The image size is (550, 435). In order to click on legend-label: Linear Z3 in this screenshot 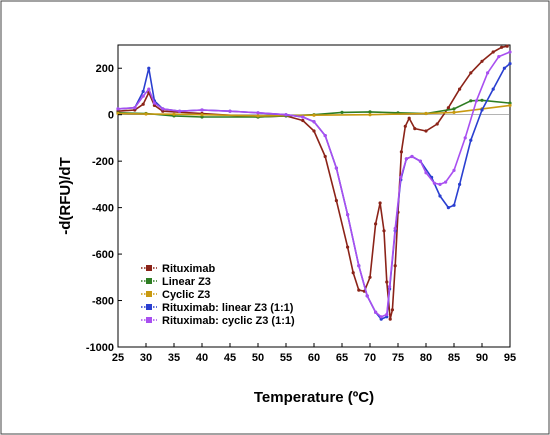, I will do `click(186, 282)`.